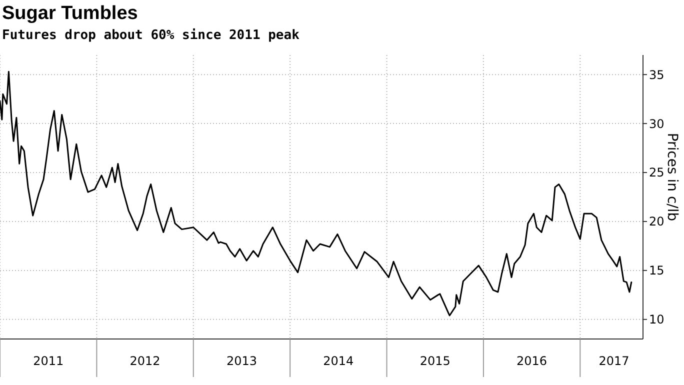  I want to click on x-tick-label: 2013, so click(242, 361).